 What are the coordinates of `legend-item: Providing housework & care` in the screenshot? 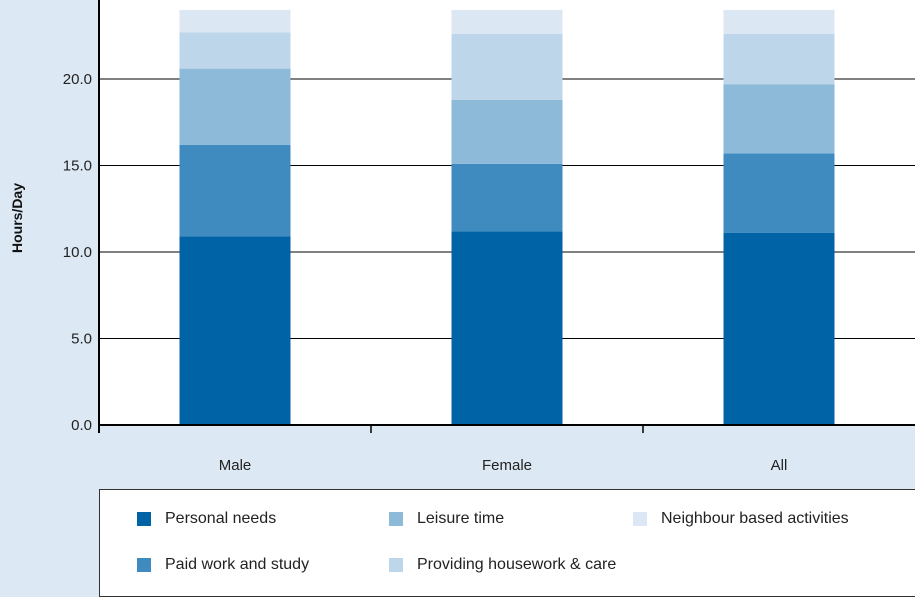 It's located at (502, 565).